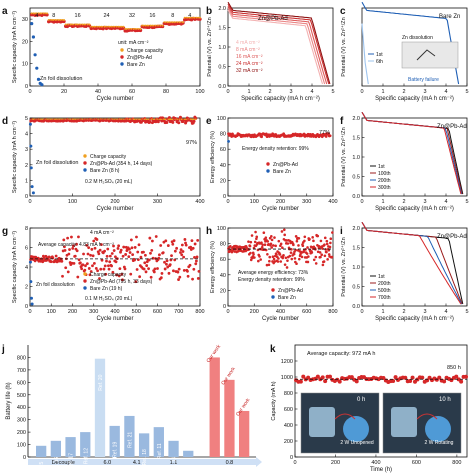 The image size is (474, 474). I want to click on y-axis-label: Potential (V) vs. Zn²⁺/Zn, so click(209, 46).